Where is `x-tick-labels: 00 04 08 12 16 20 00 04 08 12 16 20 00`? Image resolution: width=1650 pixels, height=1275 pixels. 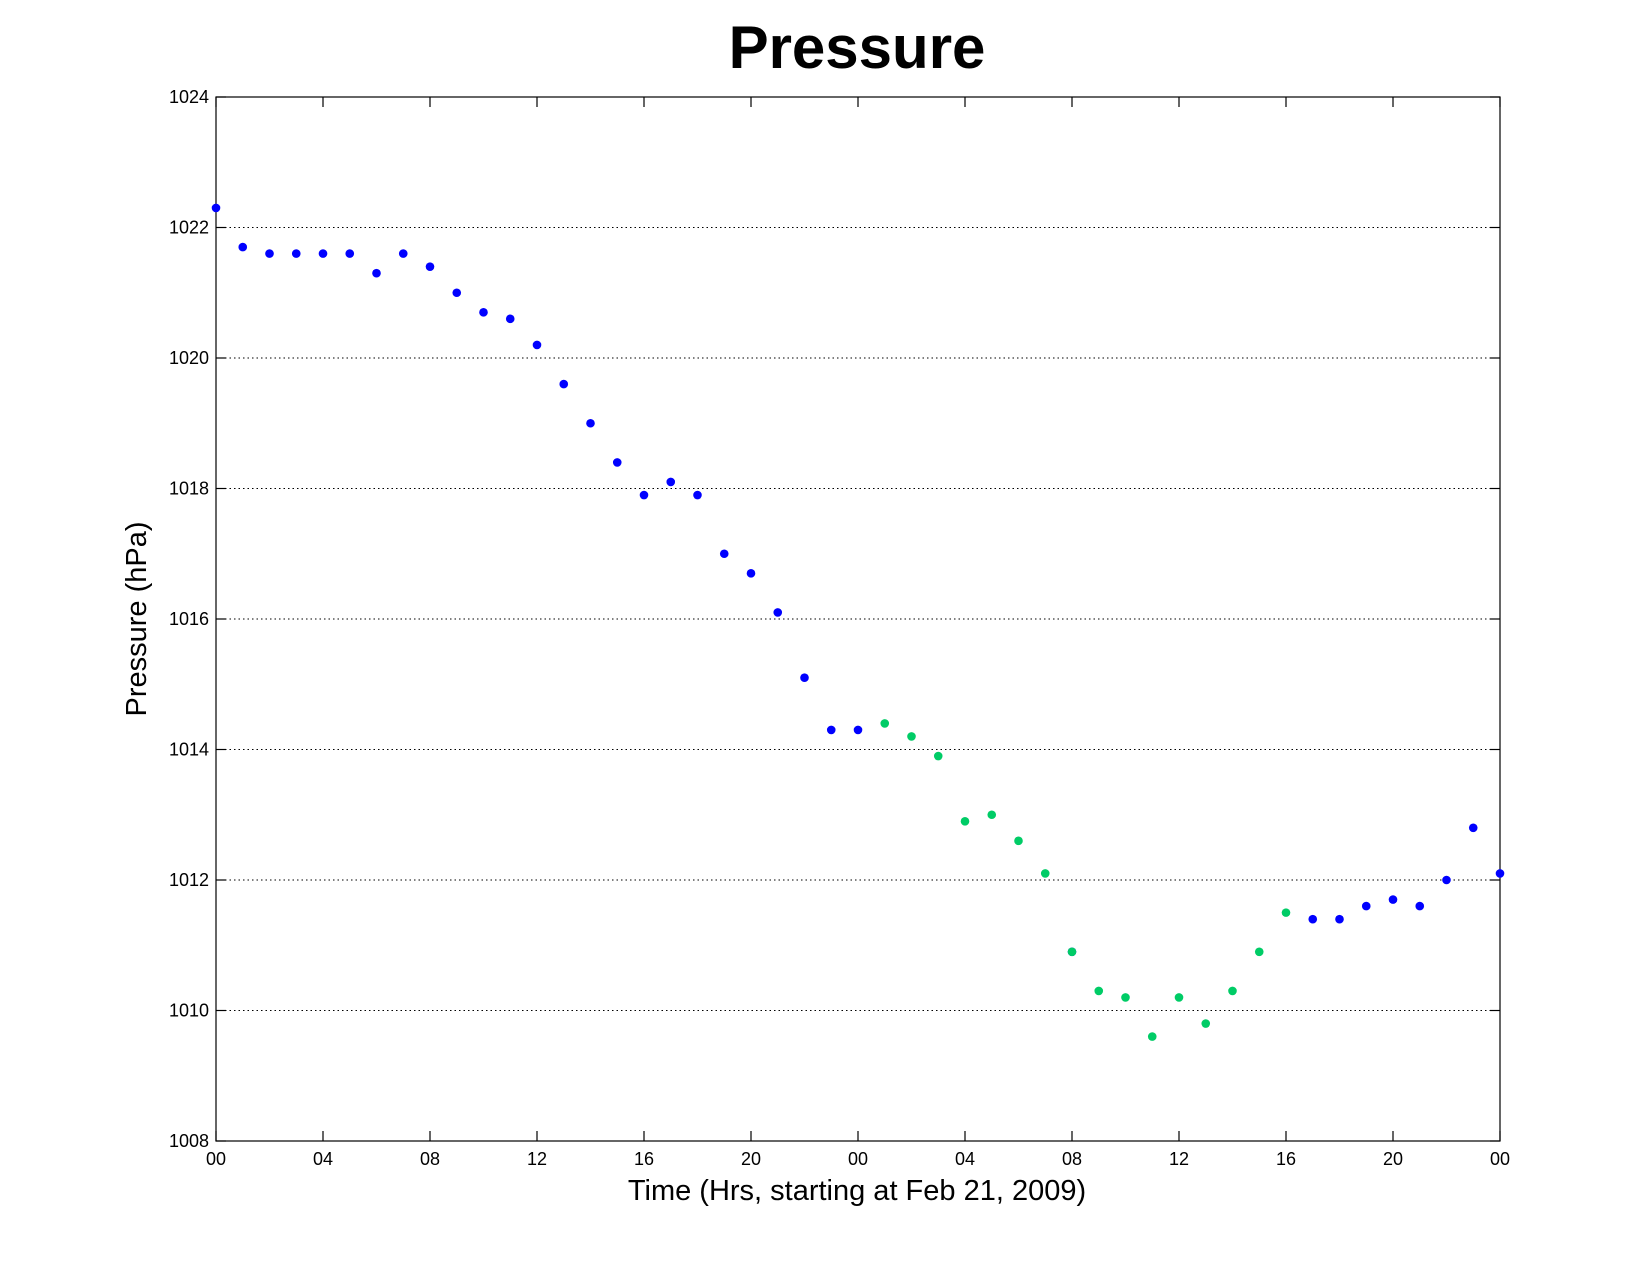
x-tick-labels: 00 04 08 12 16 20 00 04 08 12 16 20 00 is located at coordinates (858, 1159).